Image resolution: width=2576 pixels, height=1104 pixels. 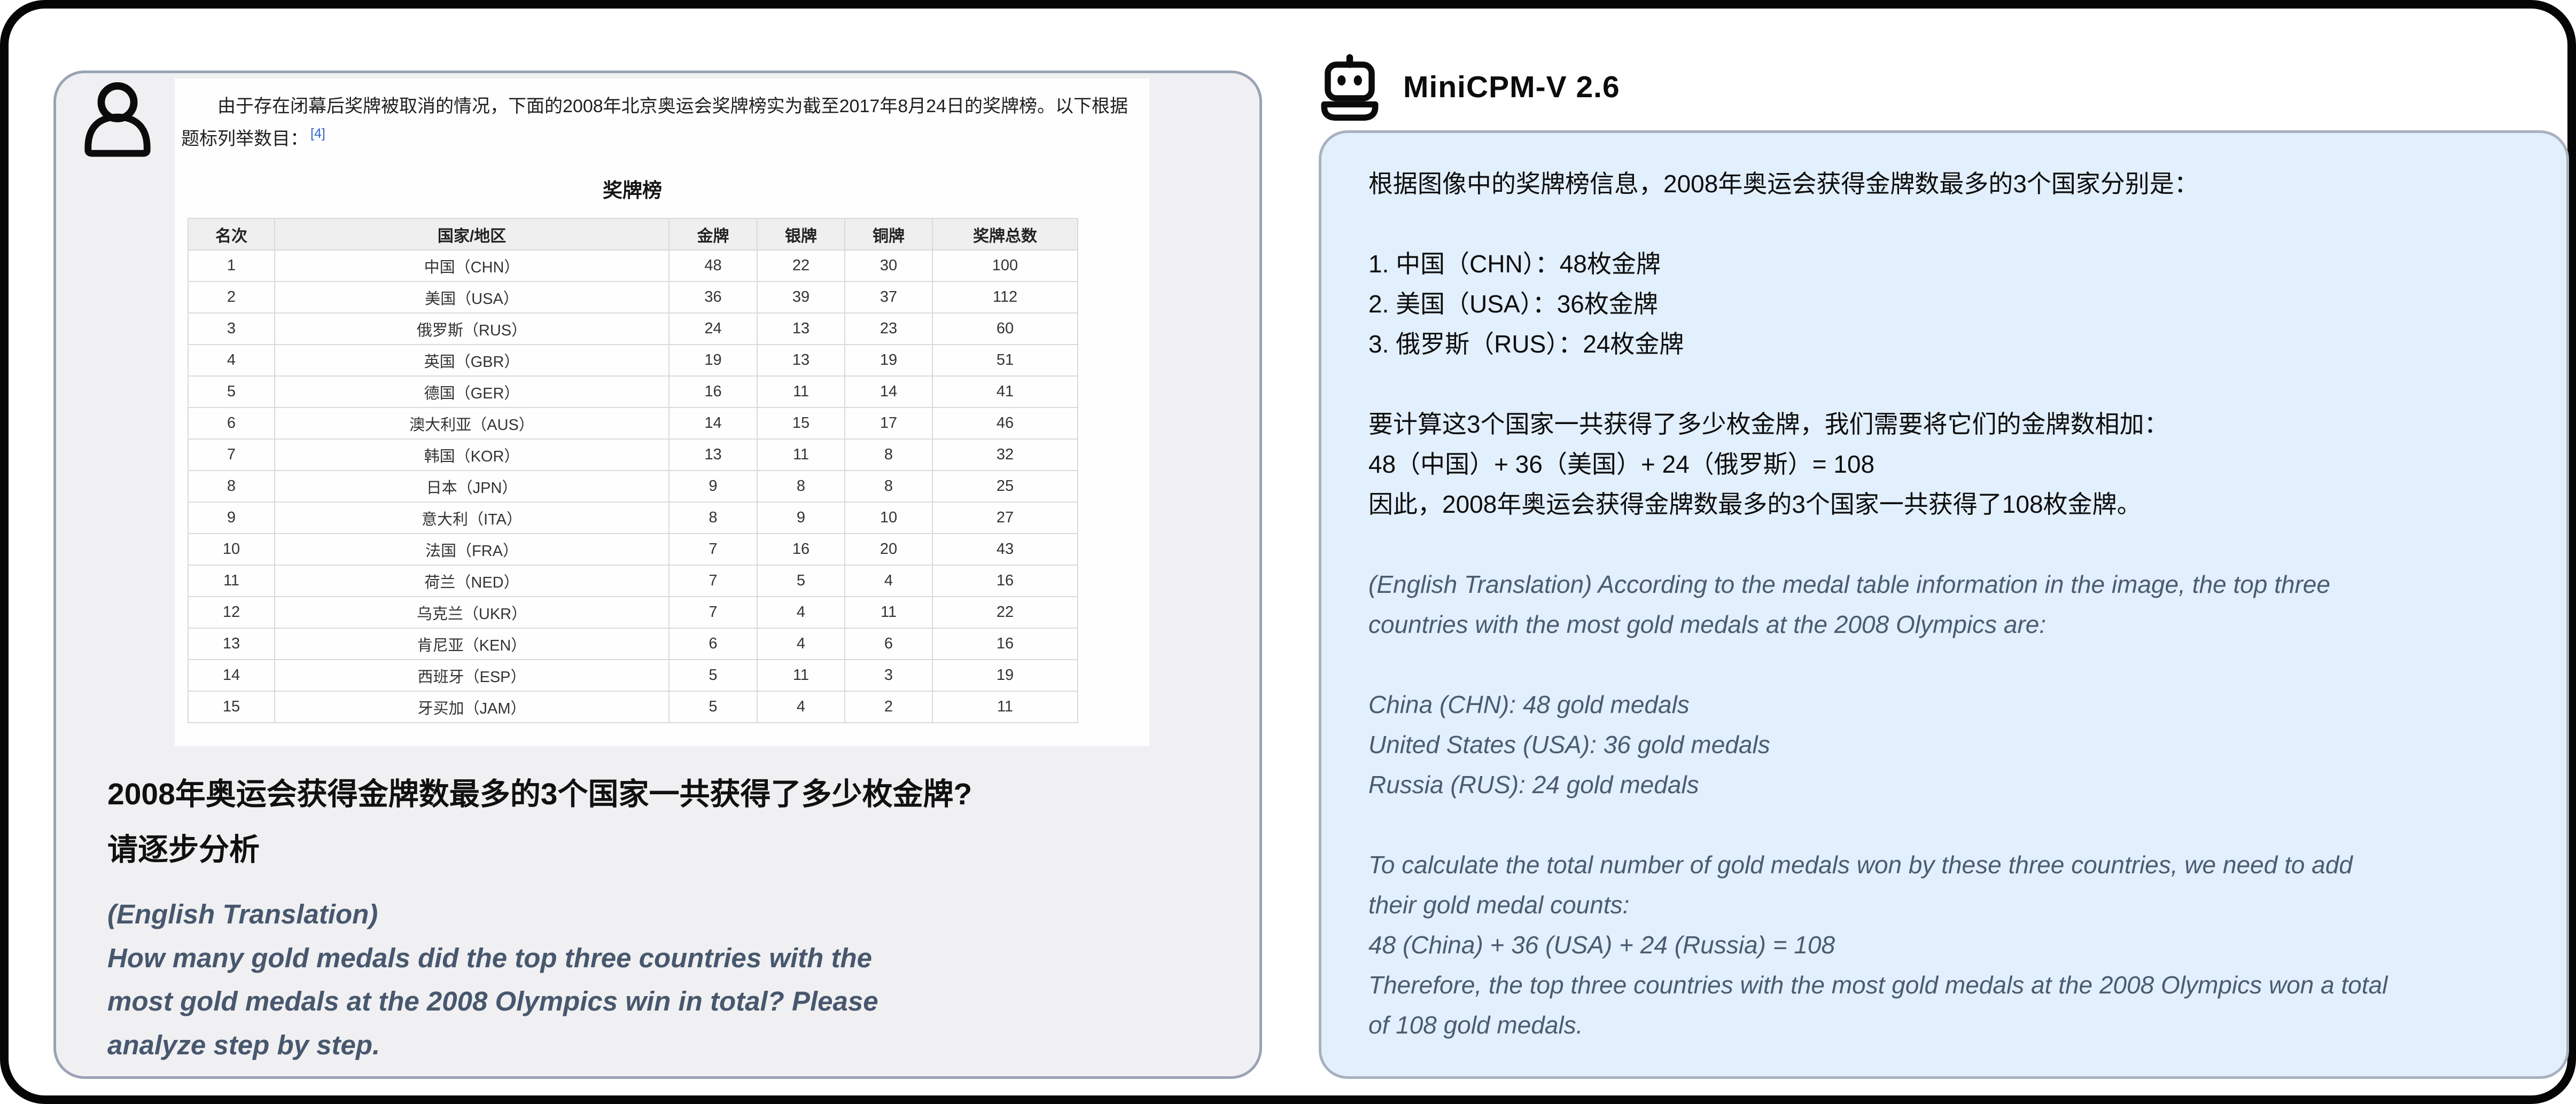 What do you see at coordinates (231, 360) in the screenshot?
I see `cell-rank: 4` at bounding box center [231, 360].